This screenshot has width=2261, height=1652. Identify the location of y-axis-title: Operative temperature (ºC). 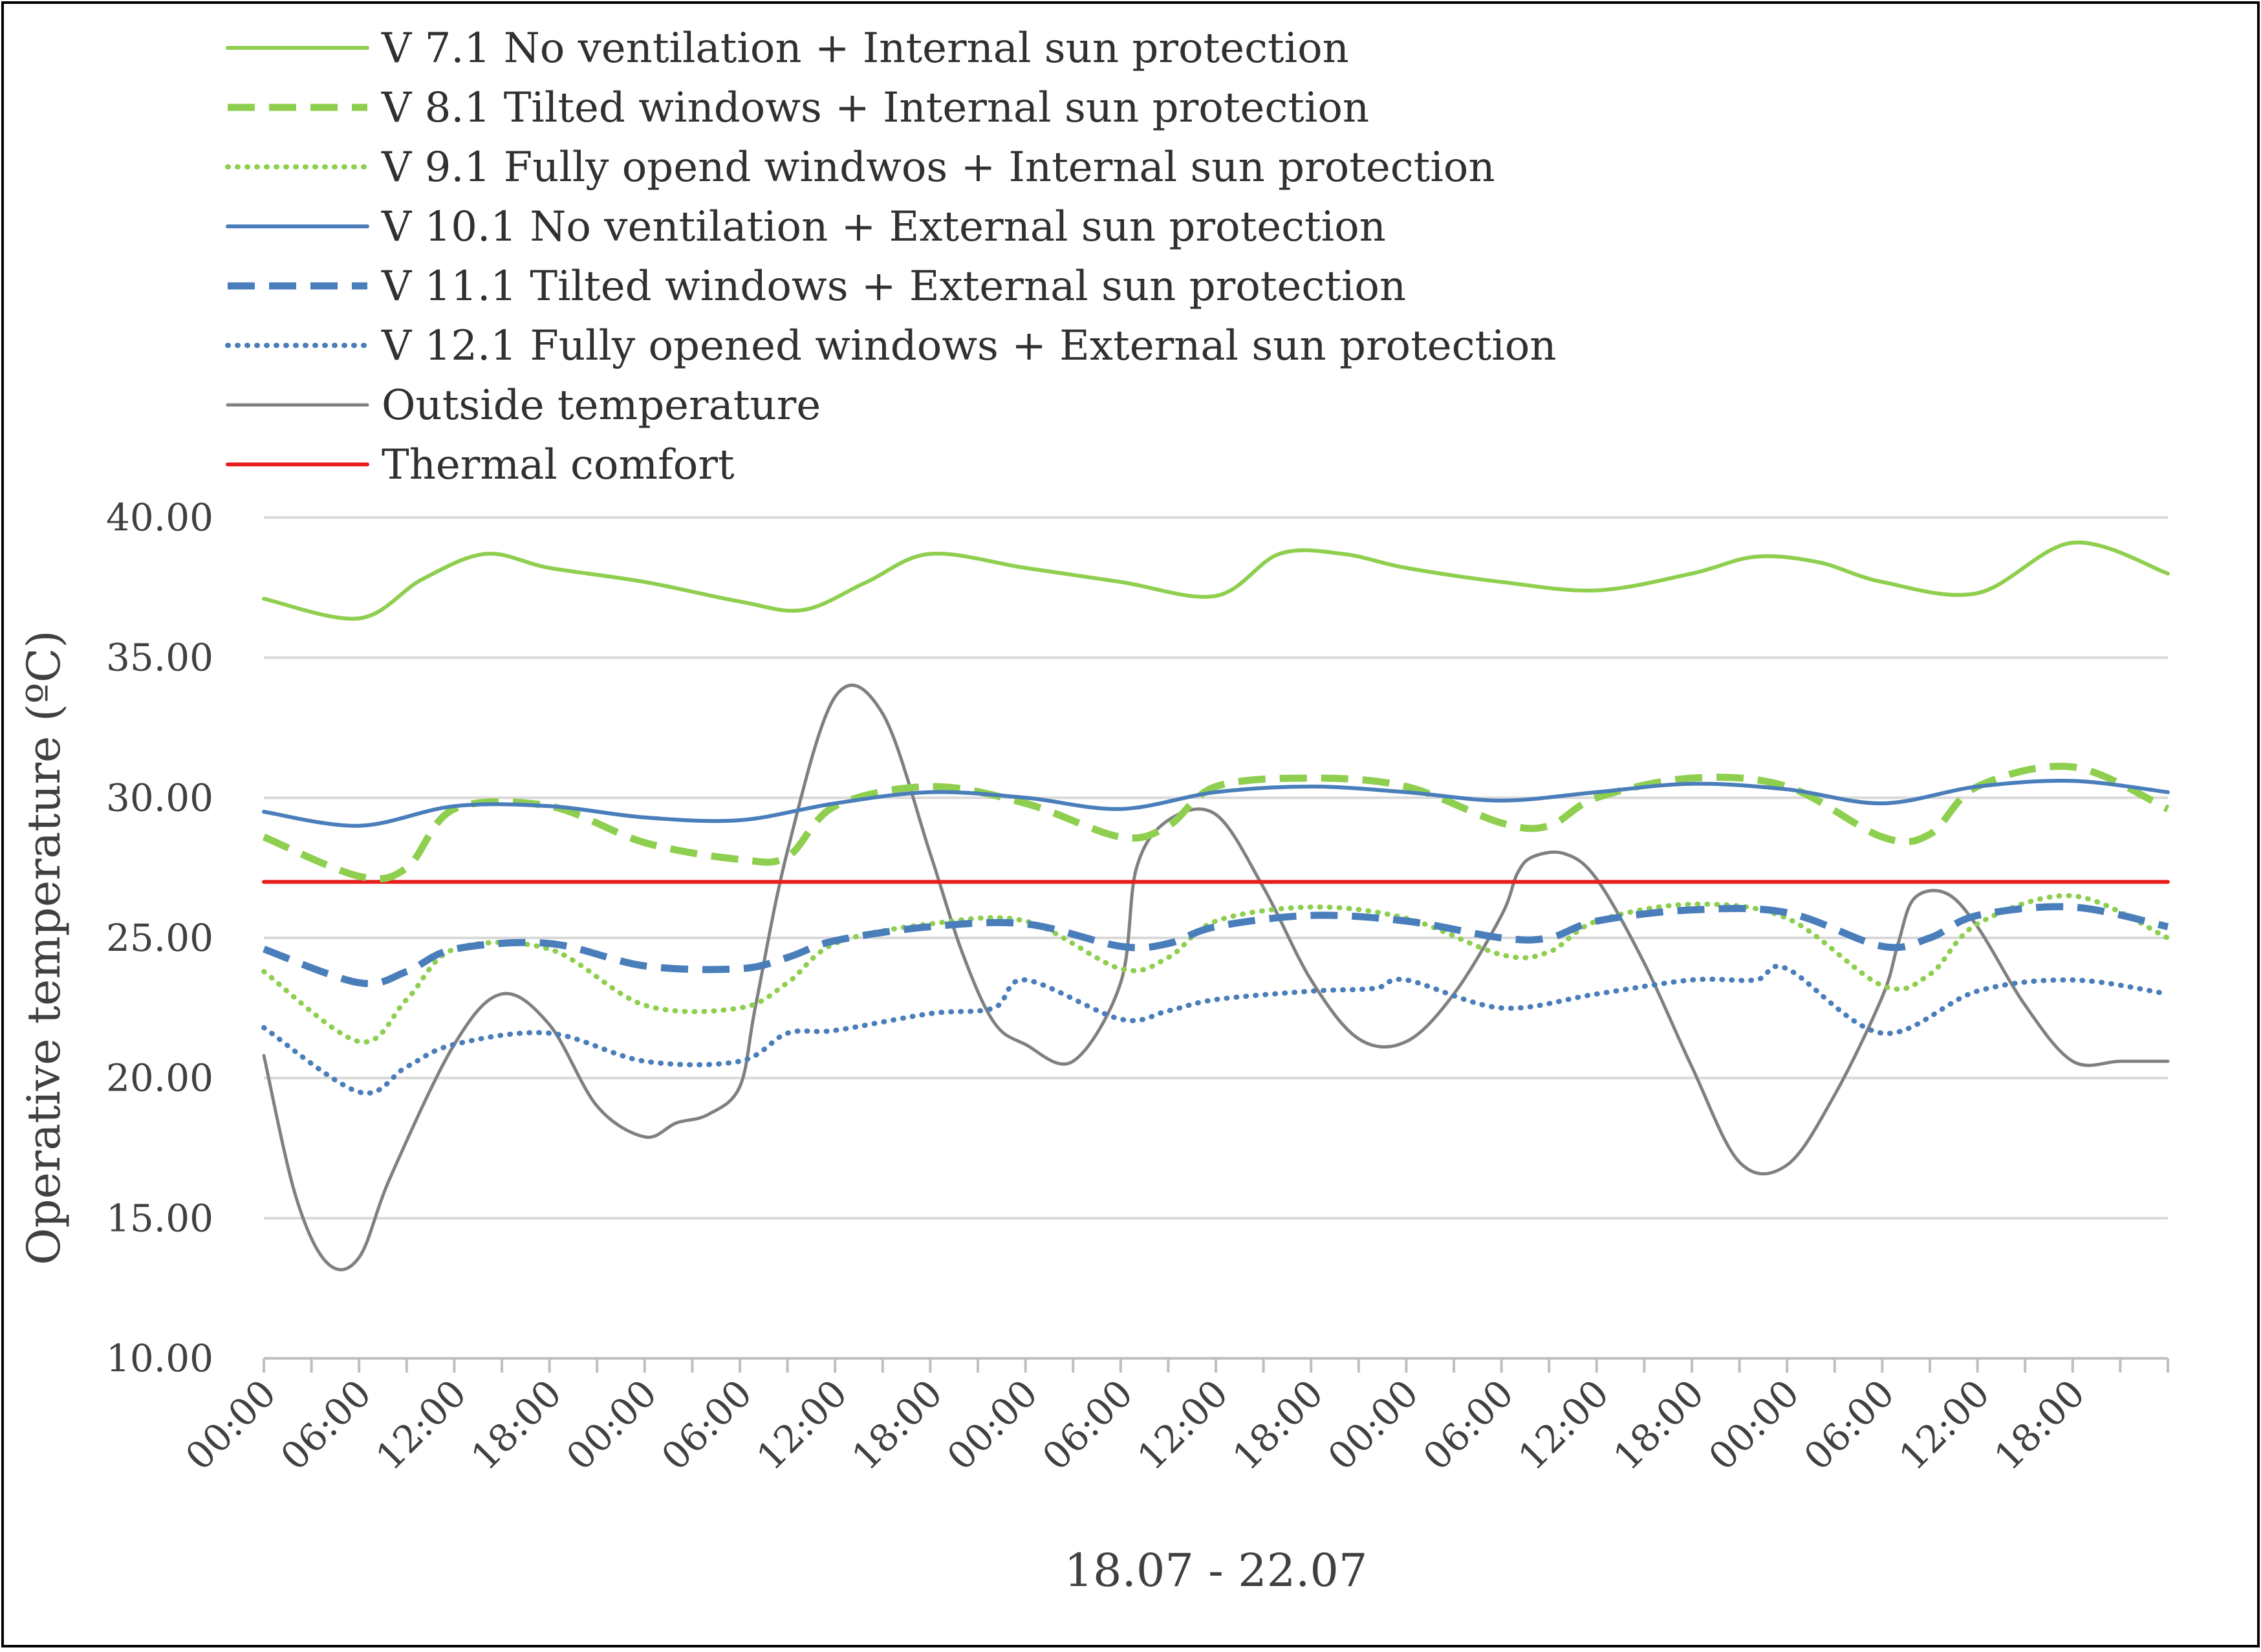
(43, 948).